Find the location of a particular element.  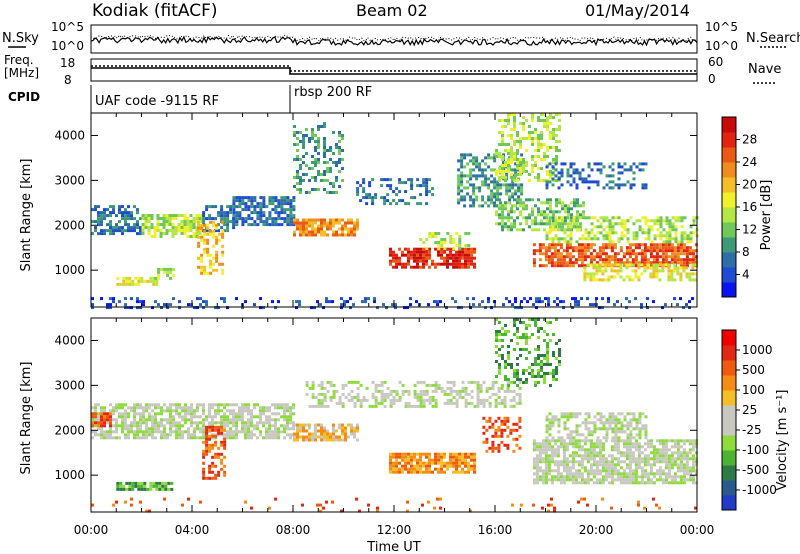

site-title: Kodiak (fitACF) is located at coordinates (155, 11).